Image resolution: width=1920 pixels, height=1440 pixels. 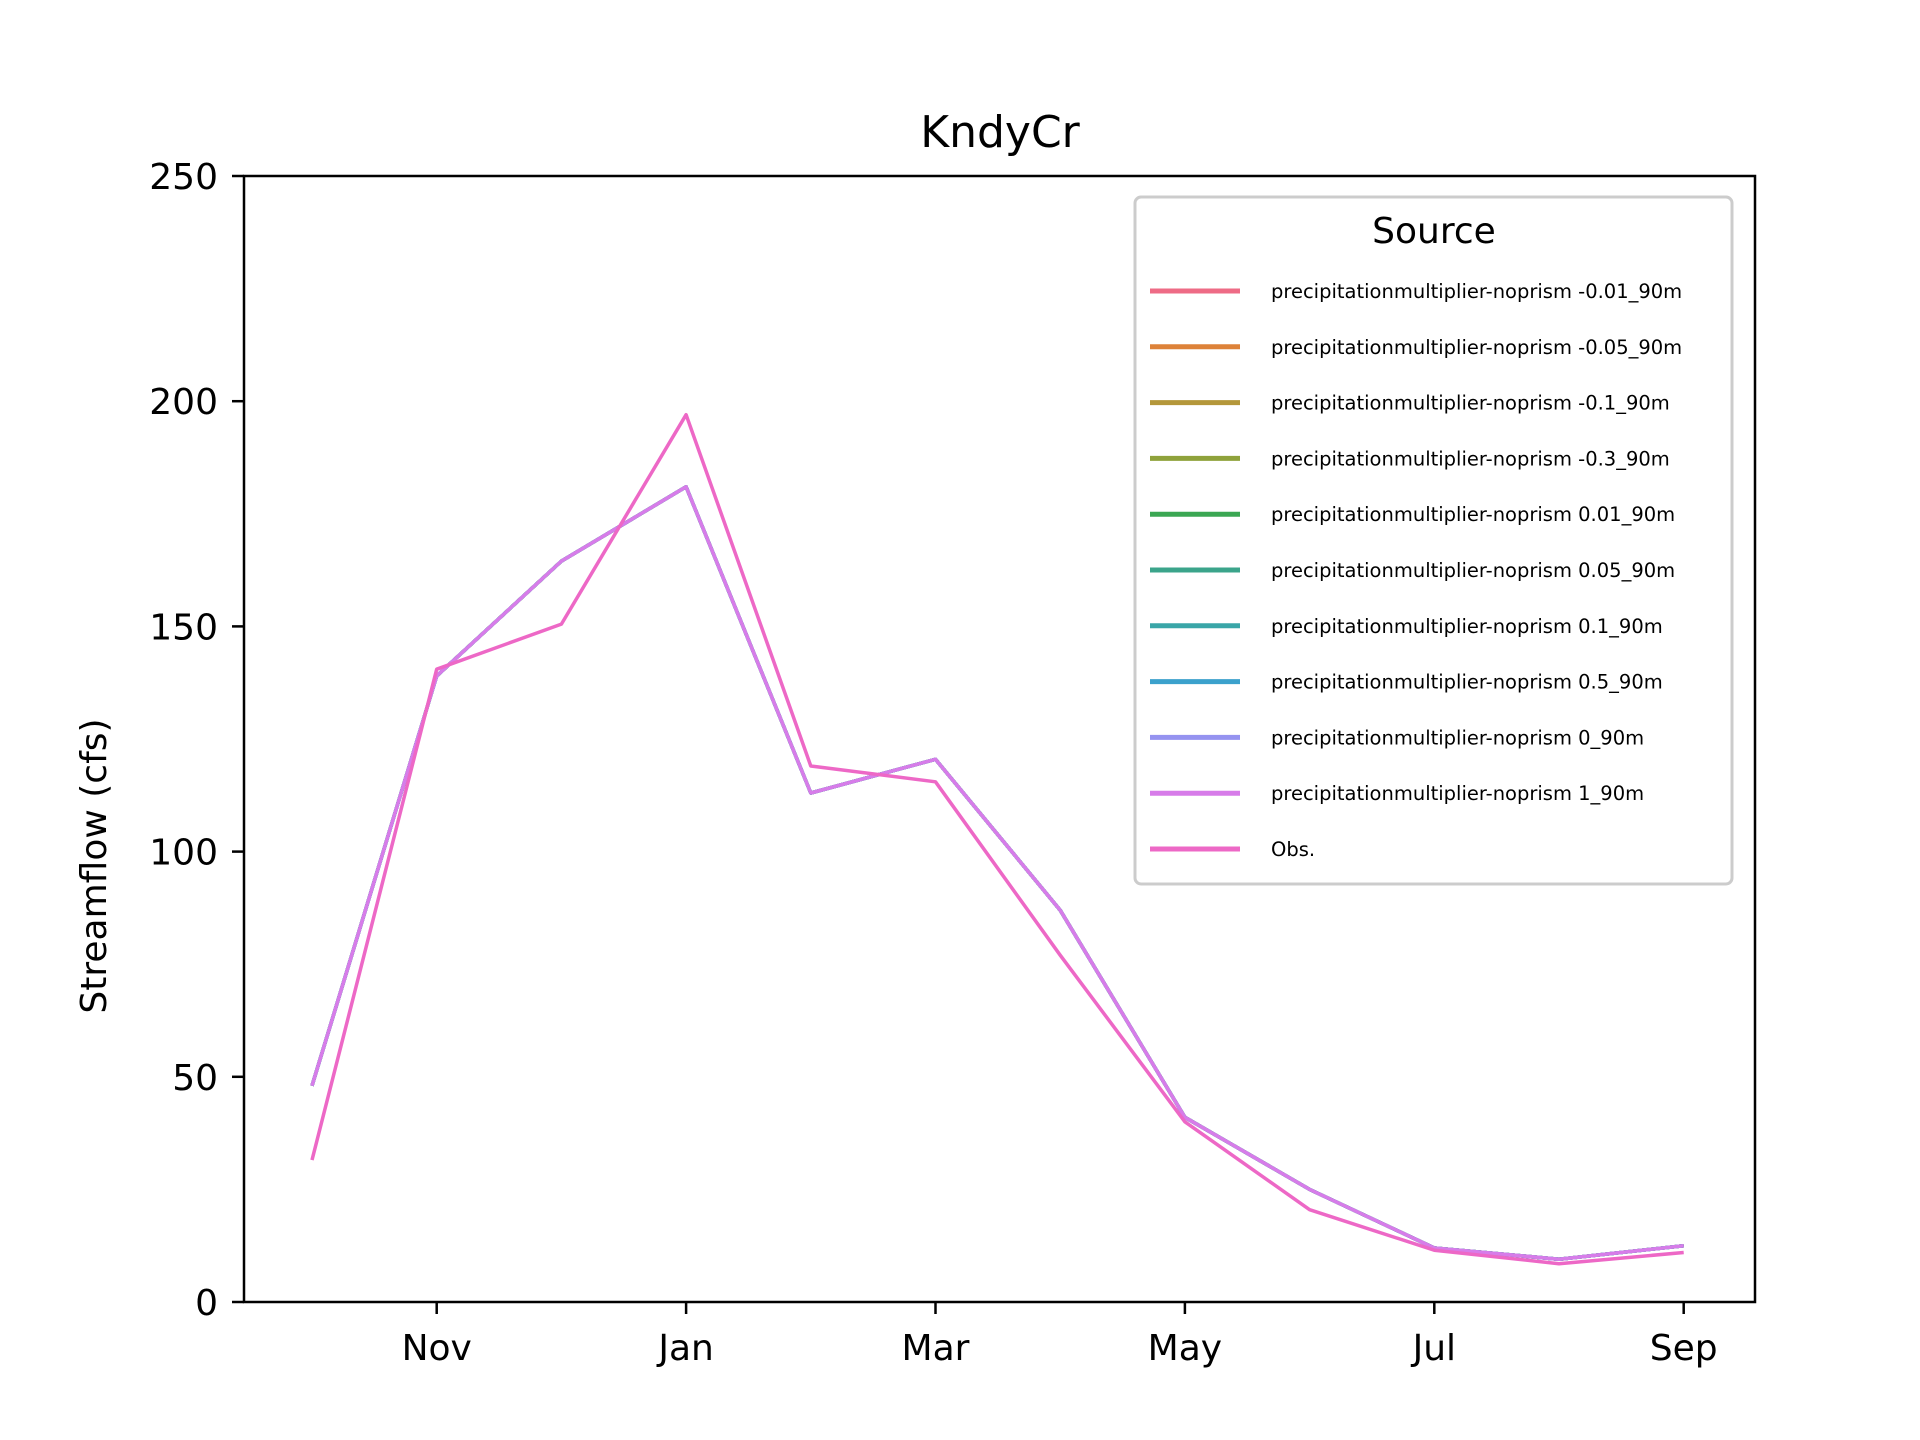 I want to click on x-tick-label: Sep, so click(x=1684, y=1348).